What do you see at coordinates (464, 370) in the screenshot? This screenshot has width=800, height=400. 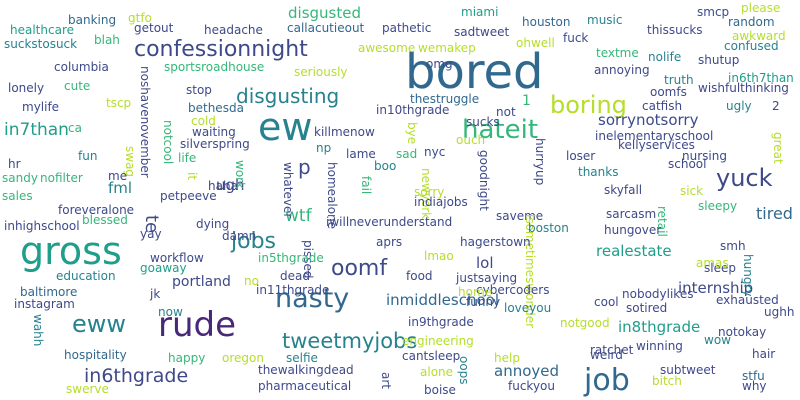 I see `word: oops` at bounding box center [464, 370].